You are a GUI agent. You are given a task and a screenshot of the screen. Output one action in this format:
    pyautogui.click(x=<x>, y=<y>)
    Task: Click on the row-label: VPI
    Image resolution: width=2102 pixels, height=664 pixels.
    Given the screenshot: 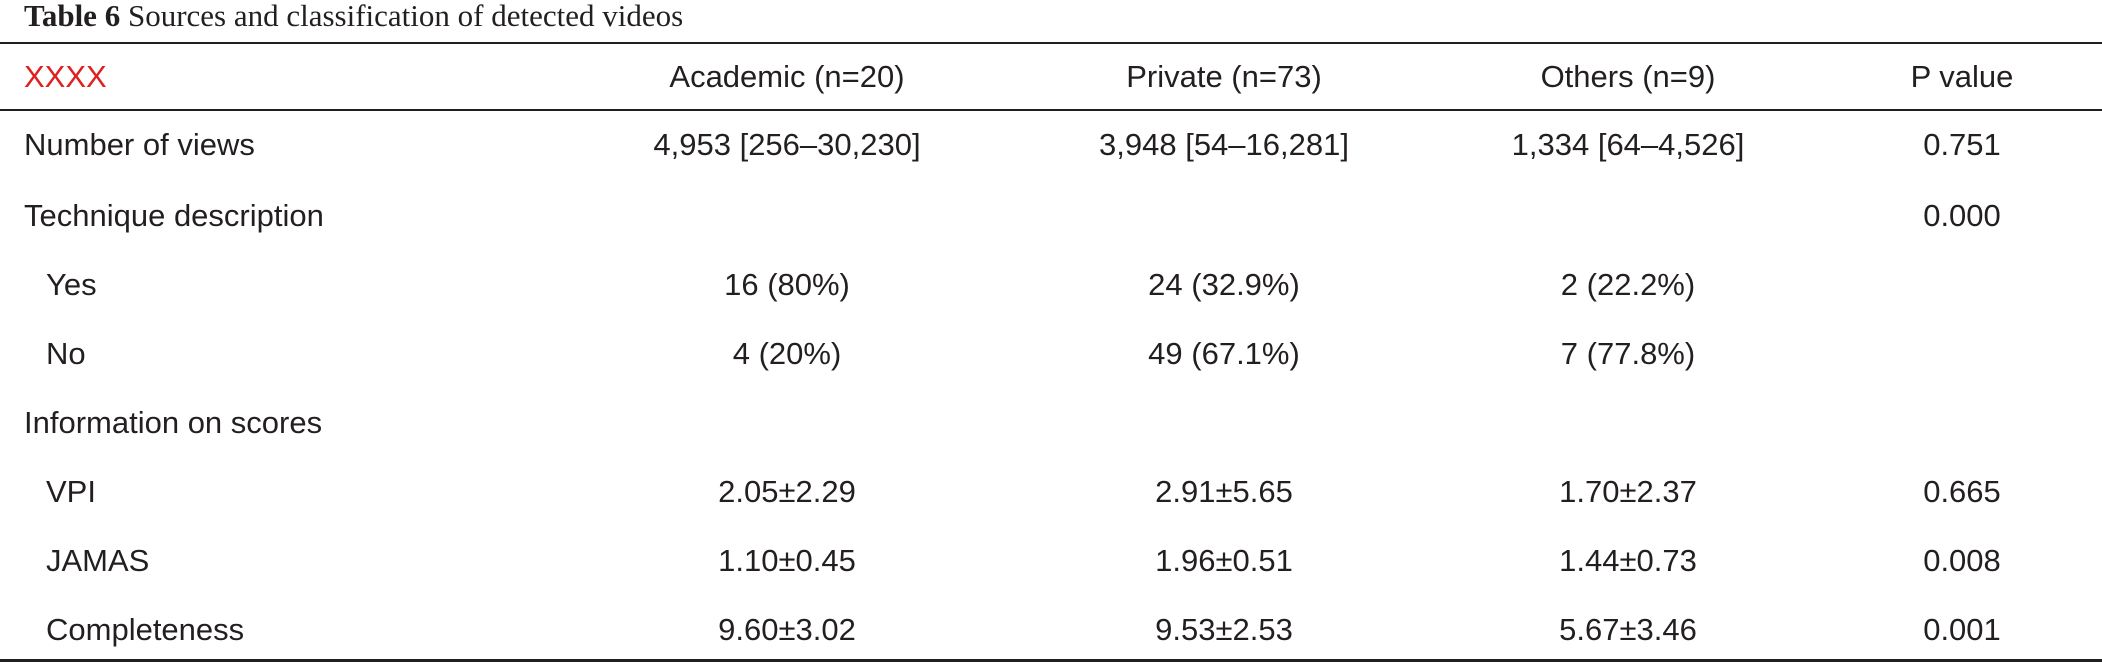 What is the action you would take?
    pyautogui.click(x=71, y=491)
    